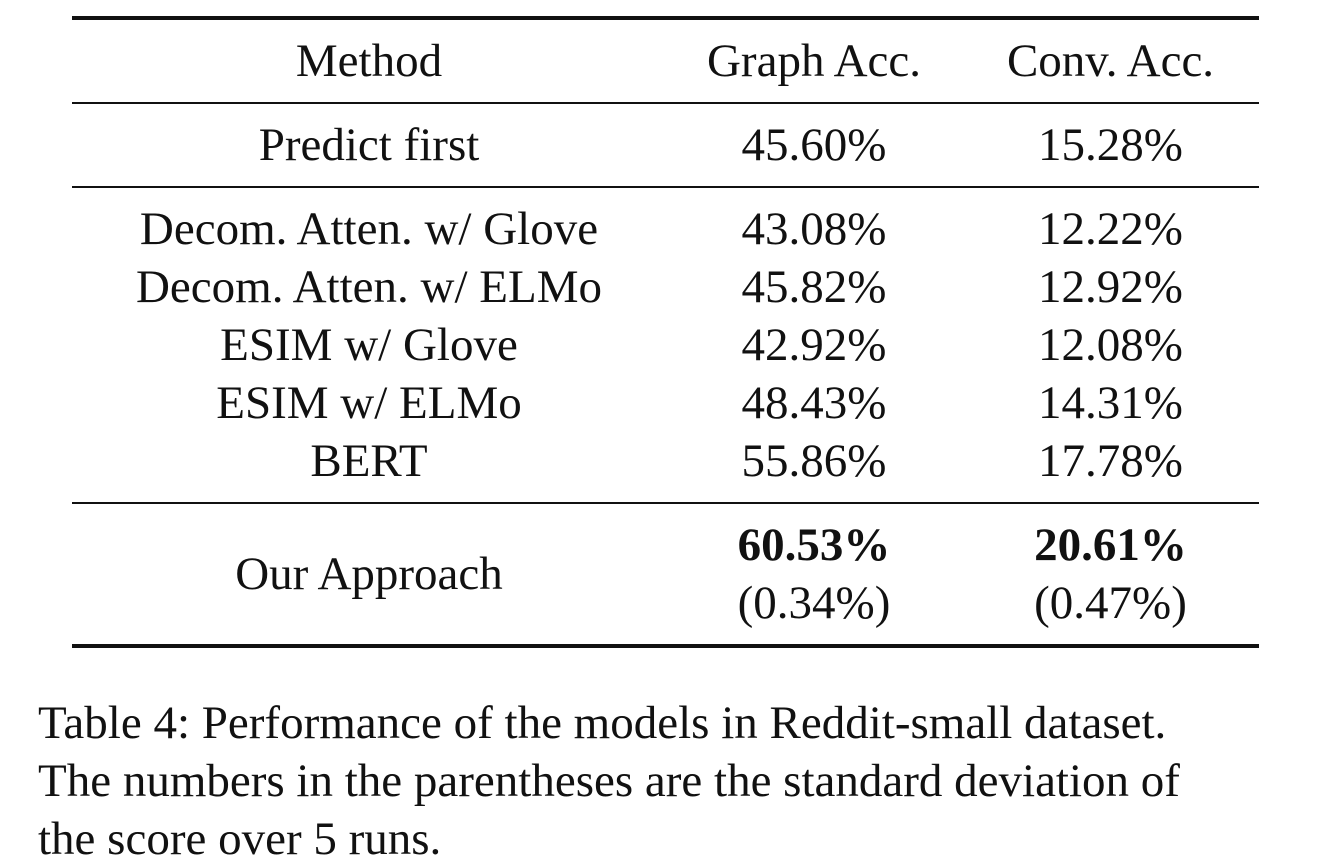 This screenshot has height=868, width=1322. Describe the element at coordinates (369, 145) in the screenshot. I see `method-cell: Predict first` at that location.